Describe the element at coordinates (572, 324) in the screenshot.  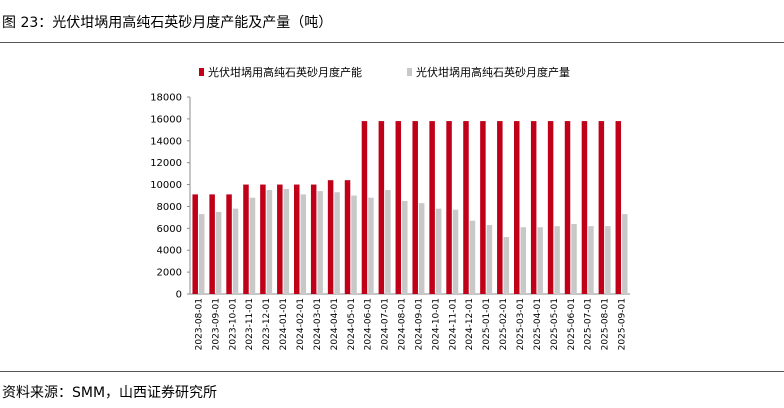
I see `x-tick-label: 2025-06-01` at that location.